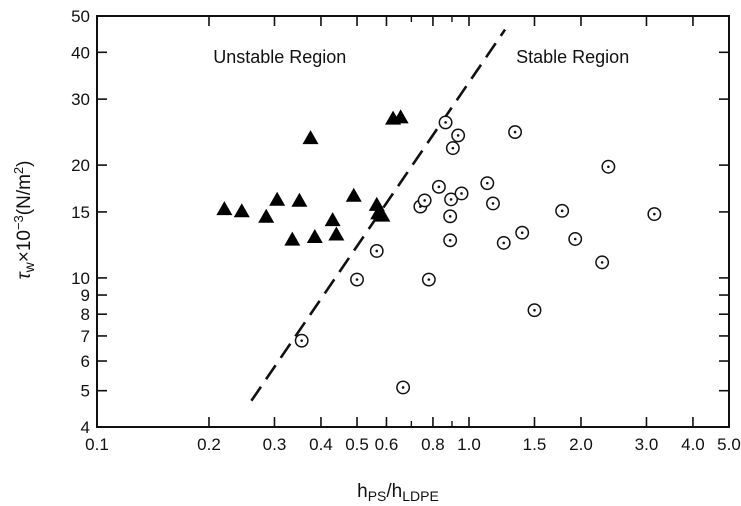 The height and width of the screenshot is (506, 741). I want to click on x-tick-label: 0.8, so click(433, 444).